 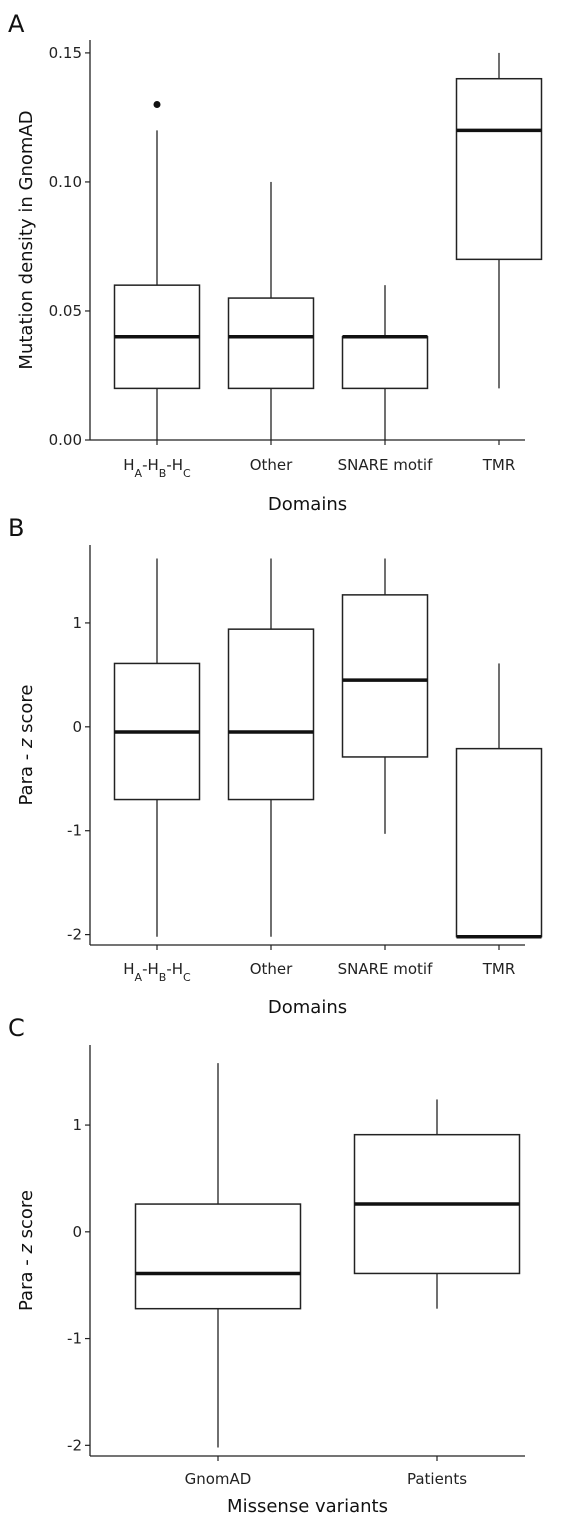 What do you see at coordinates (65, 440) in the screenshot?
I see `y-tick-label: 0.00` at bounding box center [65, 440].